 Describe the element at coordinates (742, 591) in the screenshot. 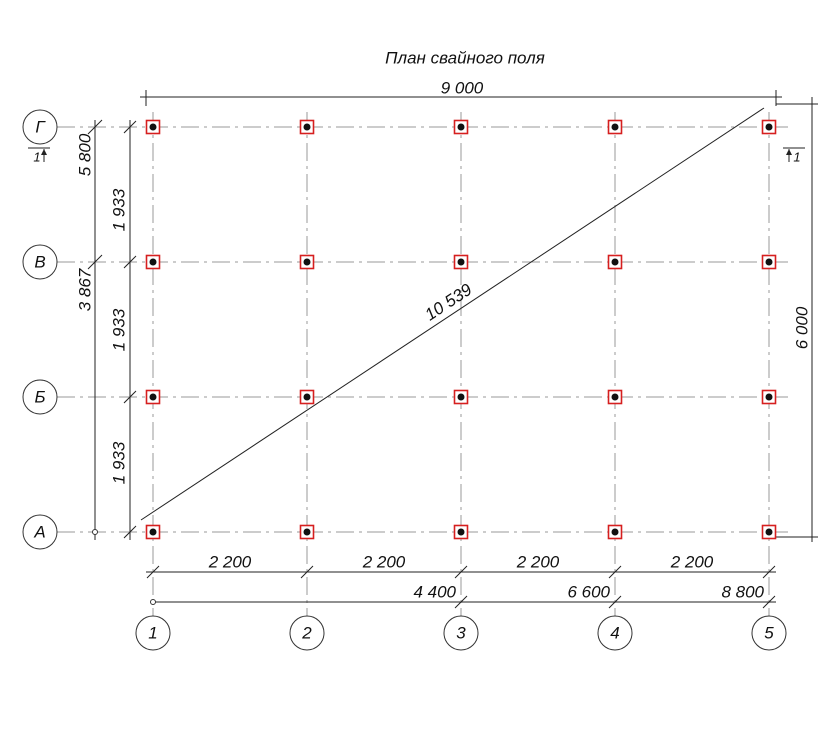

I see `dimension-label: 8 800` at that location.